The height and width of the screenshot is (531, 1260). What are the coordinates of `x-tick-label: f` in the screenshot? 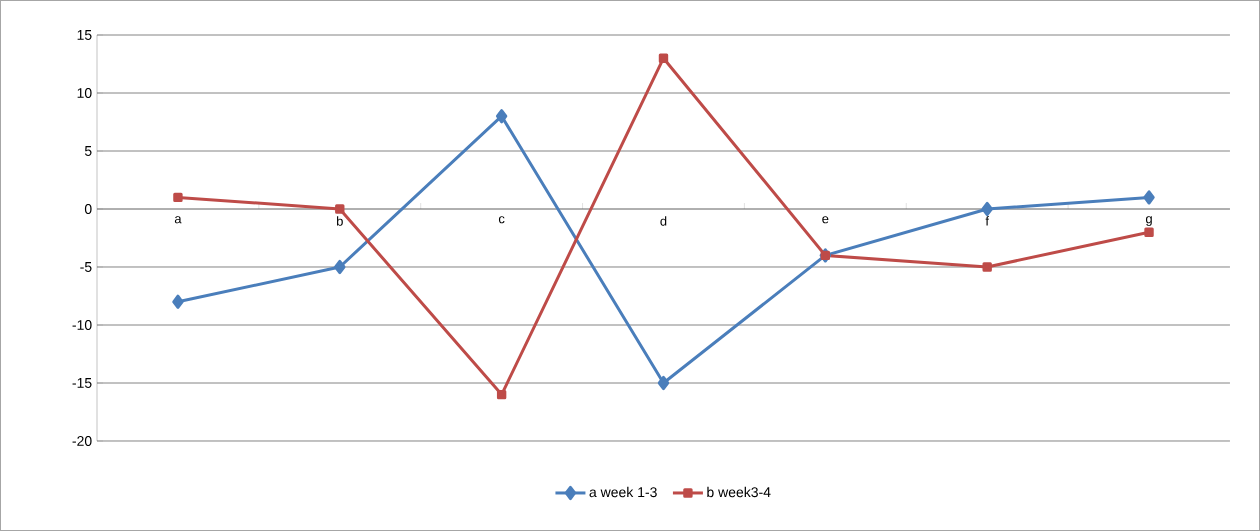 It's located at (987, 221).